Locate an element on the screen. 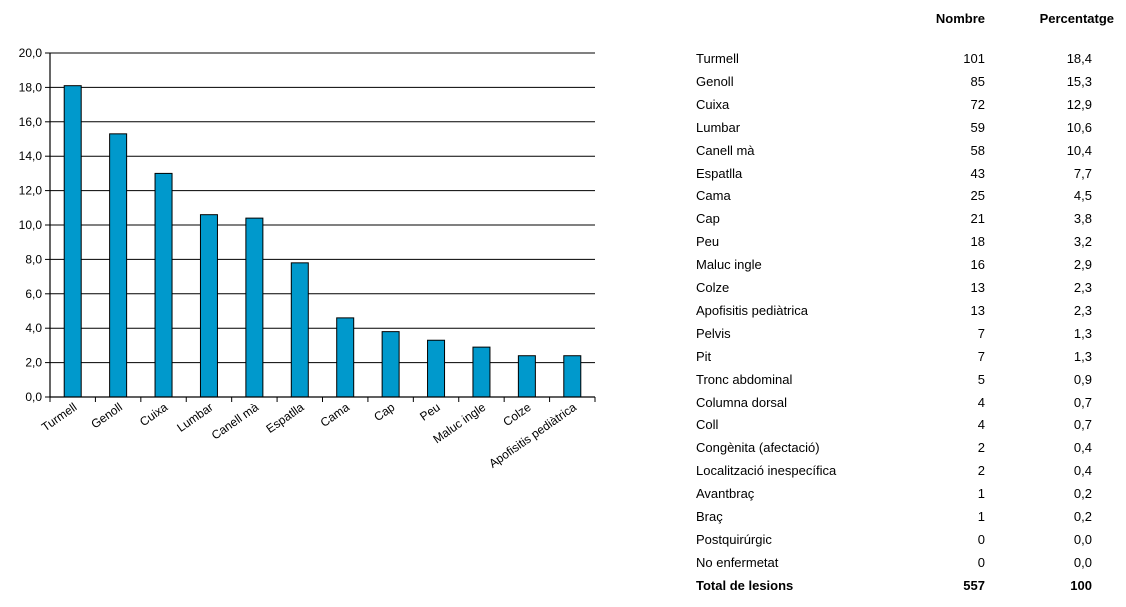 This screenshot has height=607, width=1126. row-label: Maluc ingle is located at coordinates (729, 265).